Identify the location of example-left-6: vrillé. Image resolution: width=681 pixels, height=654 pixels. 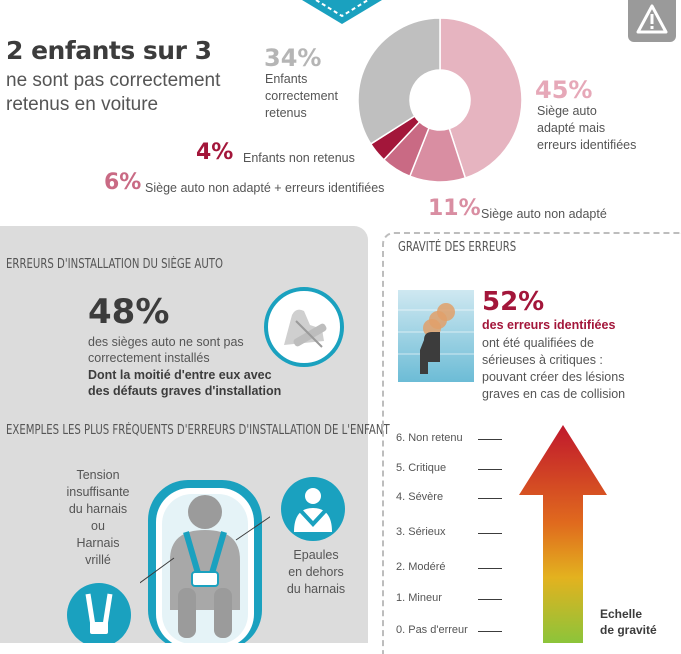
(98, 560).